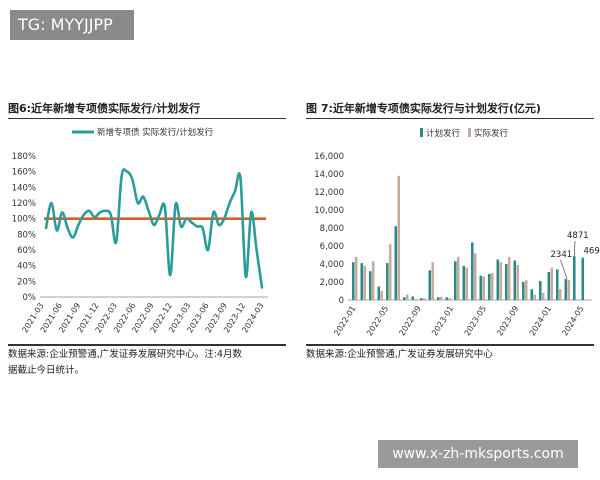 This screenshot has height=480, width=600. I want to click on x-tick-label: 2023-09, so click(507, 320).